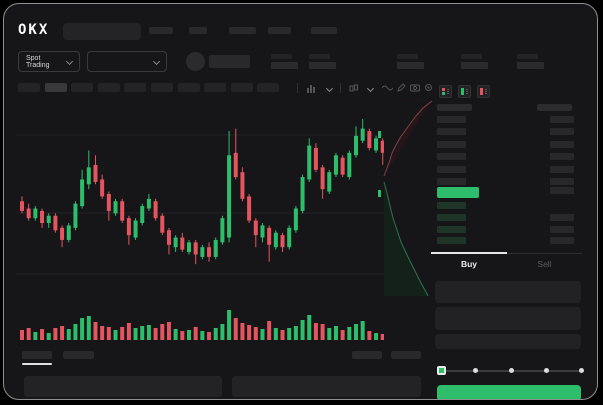  What do you see at coordinates (33, 30) in the screenshot?
I see `okx-logo: OKX` at bounding box center [33, 30].